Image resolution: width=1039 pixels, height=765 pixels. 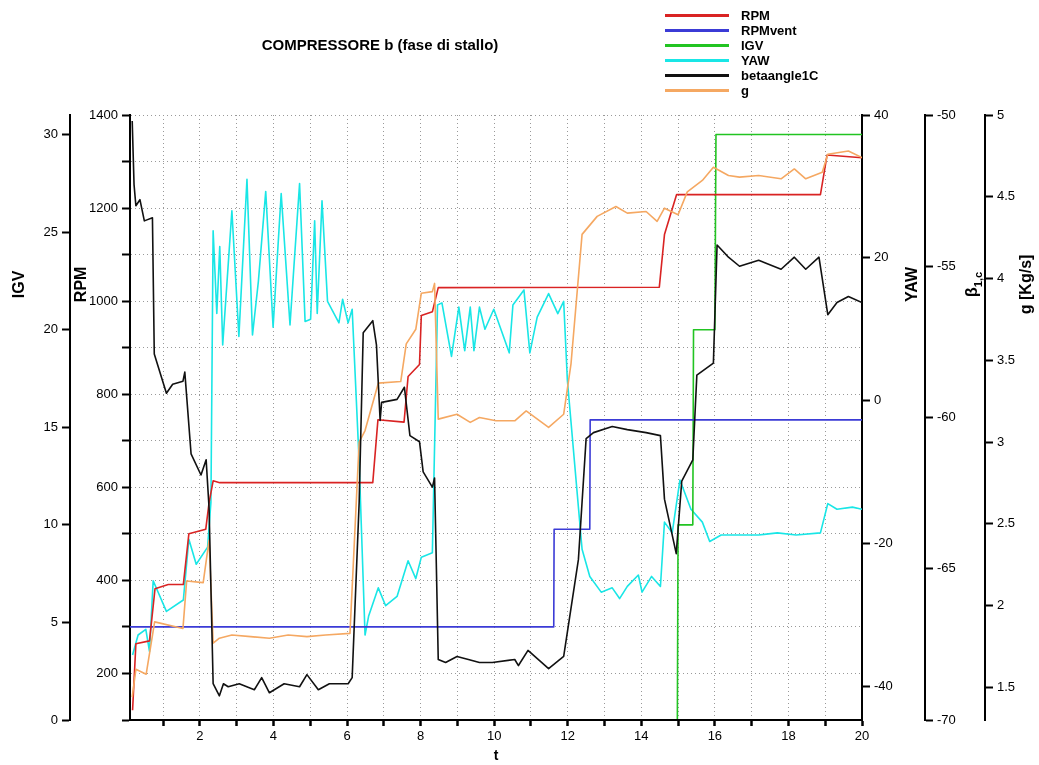 I want to click on y3-tick-label: 40, so click(x=881, y=114).